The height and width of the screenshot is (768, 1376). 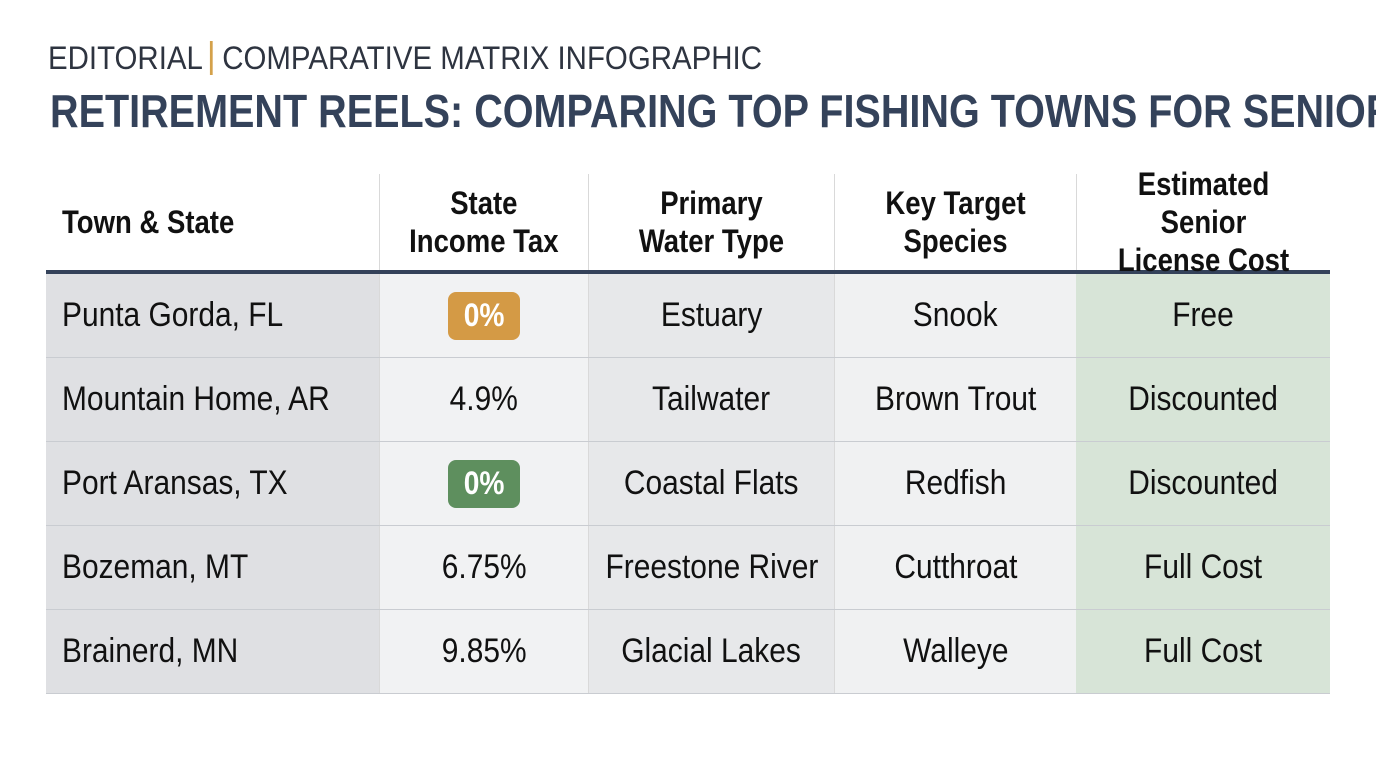 What do you see at coordinates (212, 567) in the screenshot?
I see `town-cell: Bozeman, MT` at bounding box center [212, 567].